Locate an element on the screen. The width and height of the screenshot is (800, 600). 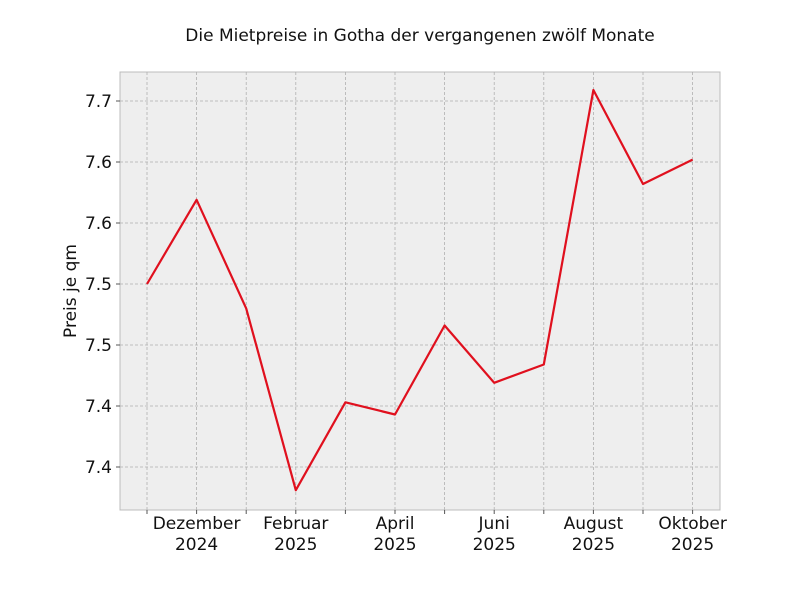
x-tick-label-month: April is located at coordinates (395, 524).